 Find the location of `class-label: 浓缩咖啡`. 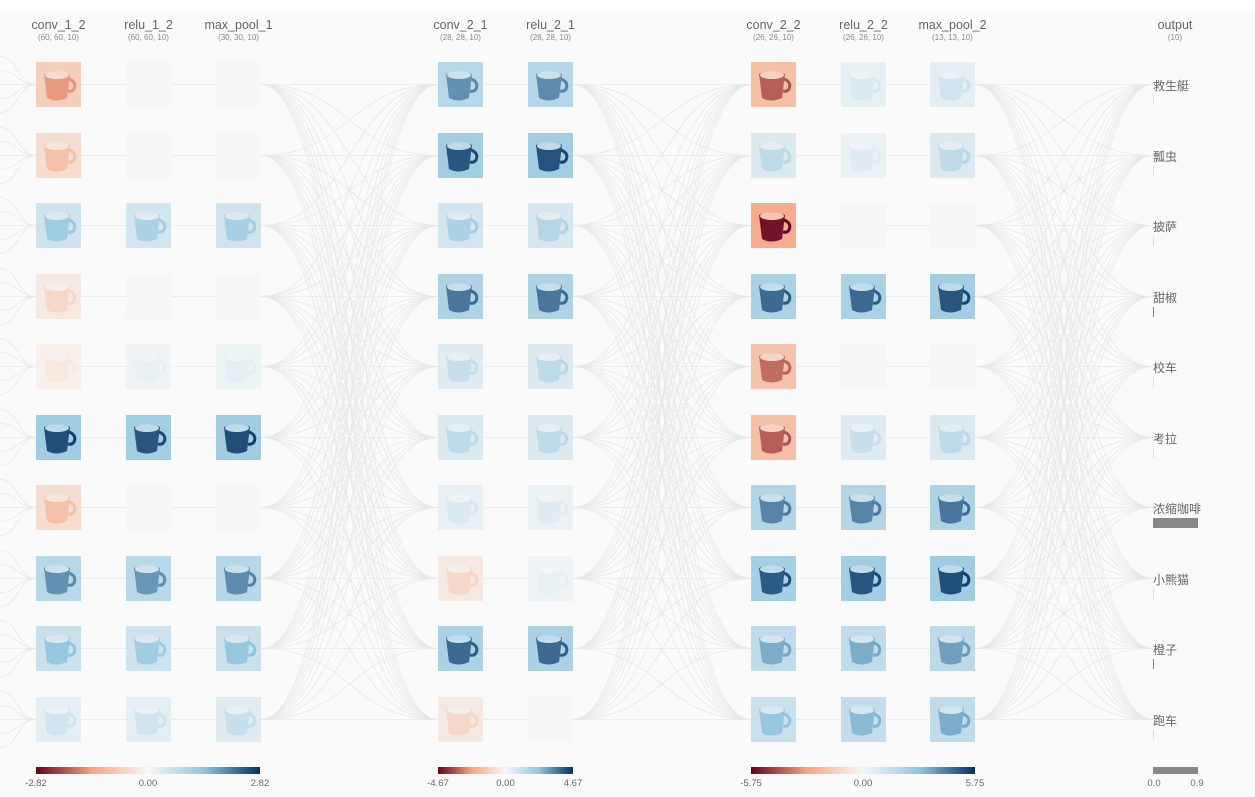

class-label: 浓缩咖啡 is located at coordinates (1177, 508).